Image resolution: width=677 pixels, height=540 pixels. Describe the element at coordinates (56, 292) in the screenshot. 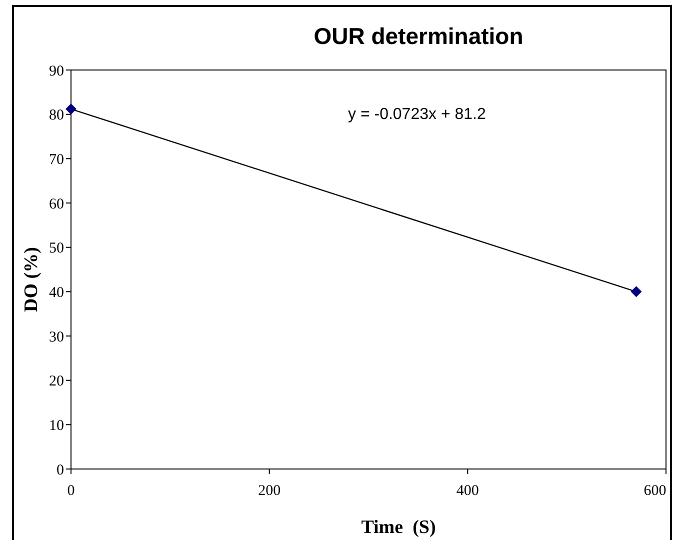

I see `y-tick-label: 40` at that location.